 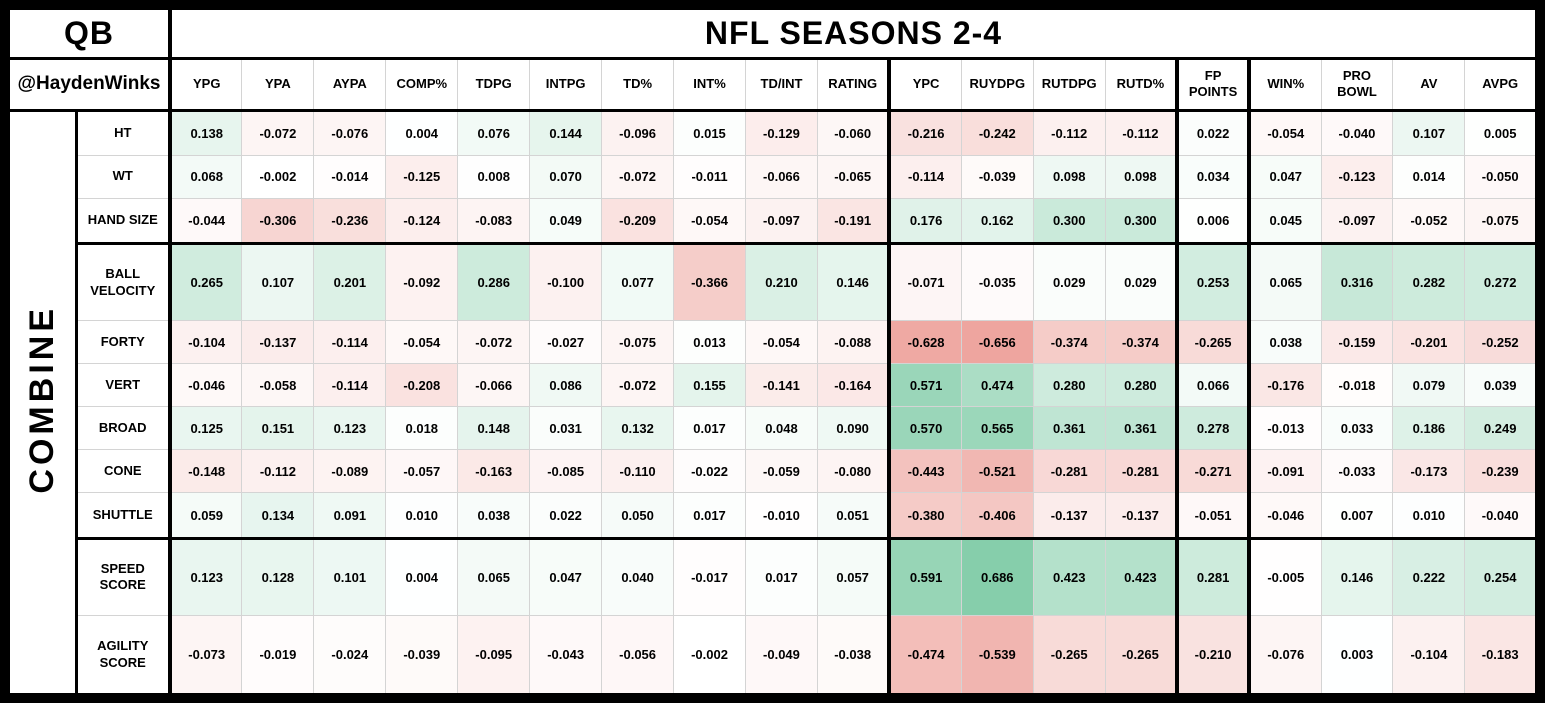 What do you see at coordinates (422, 342) in the screenshot?
I see `cell: -0.054` at bounding box center [422, 342].